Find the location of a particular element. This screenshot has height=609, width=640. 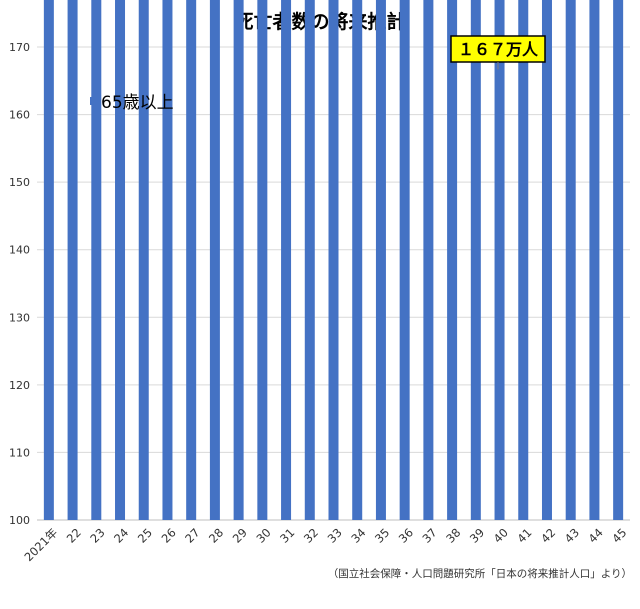

chart-title: 死亡者数の将来推計 is located at coordinates (319, 21).